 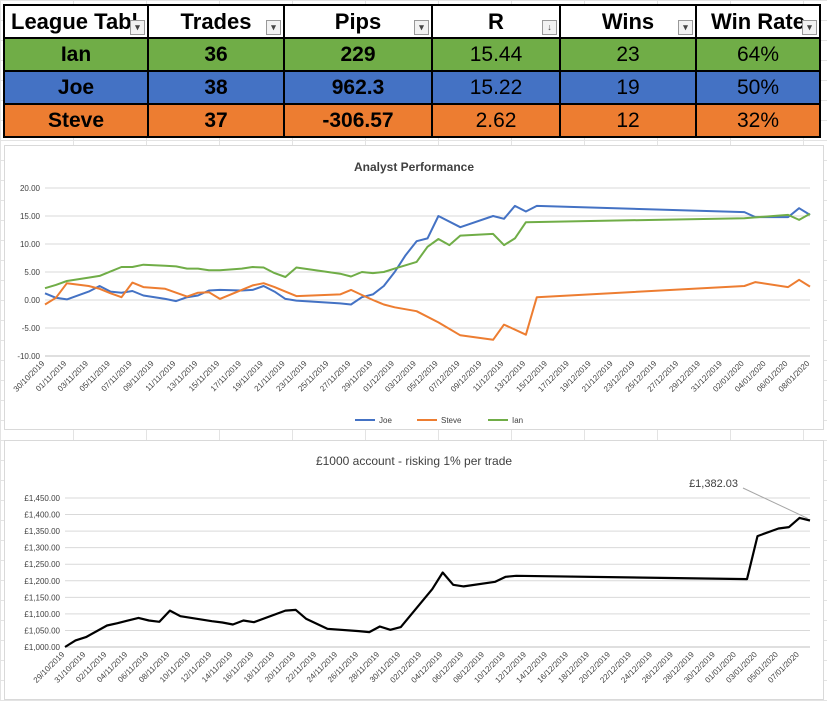 I want to click on y-tick-label: £1,200.00, so click(x=42, y=581).